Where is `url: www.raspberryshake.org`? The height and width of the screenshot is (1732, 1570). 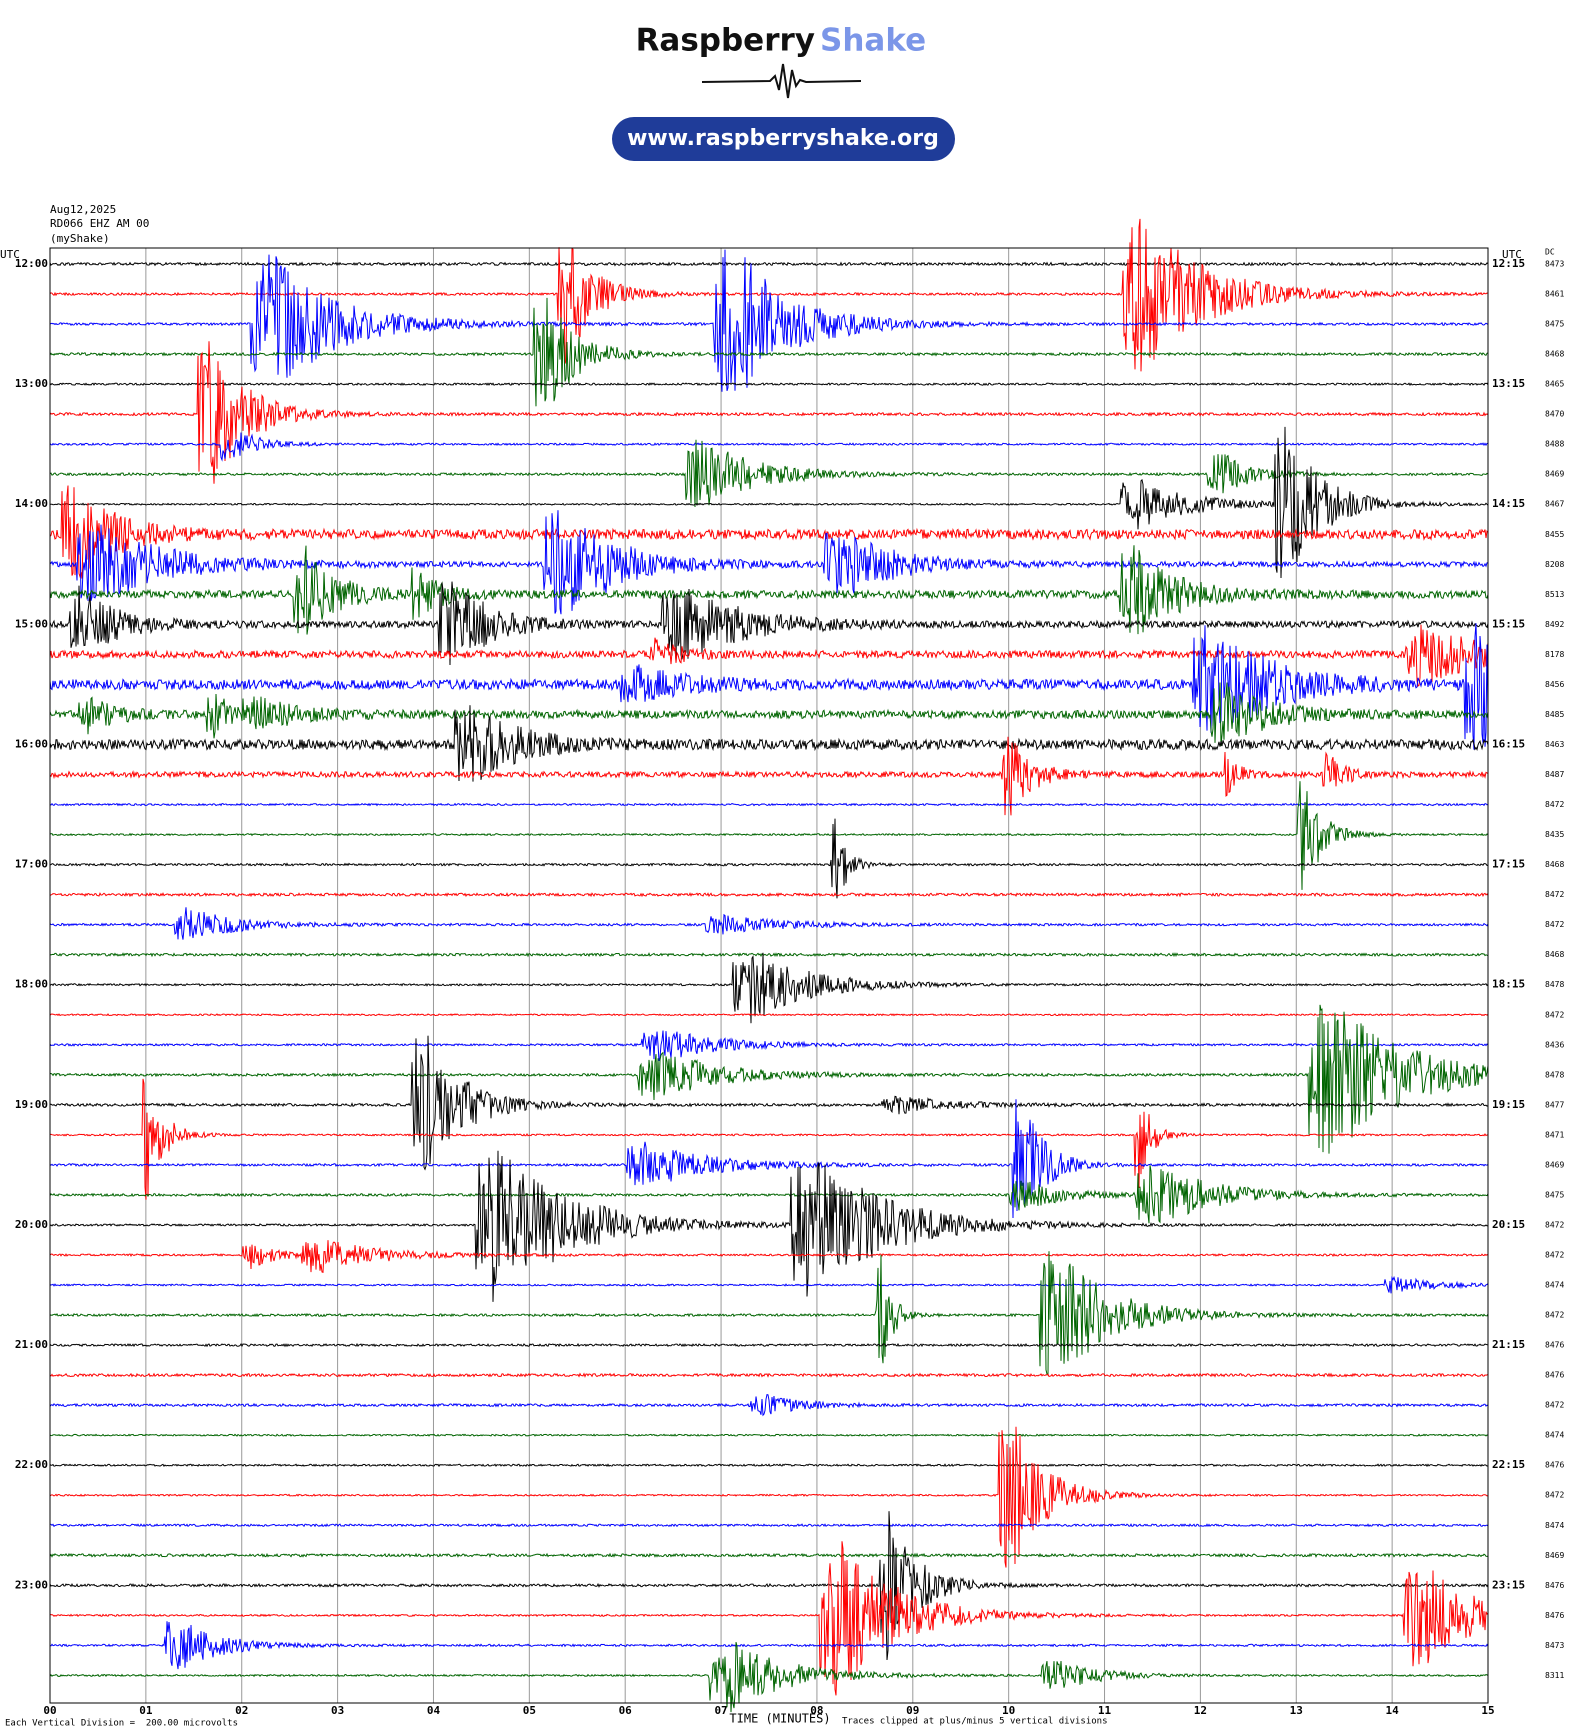
url: www.raspberryshake.org is located at coordinates (783, 138).